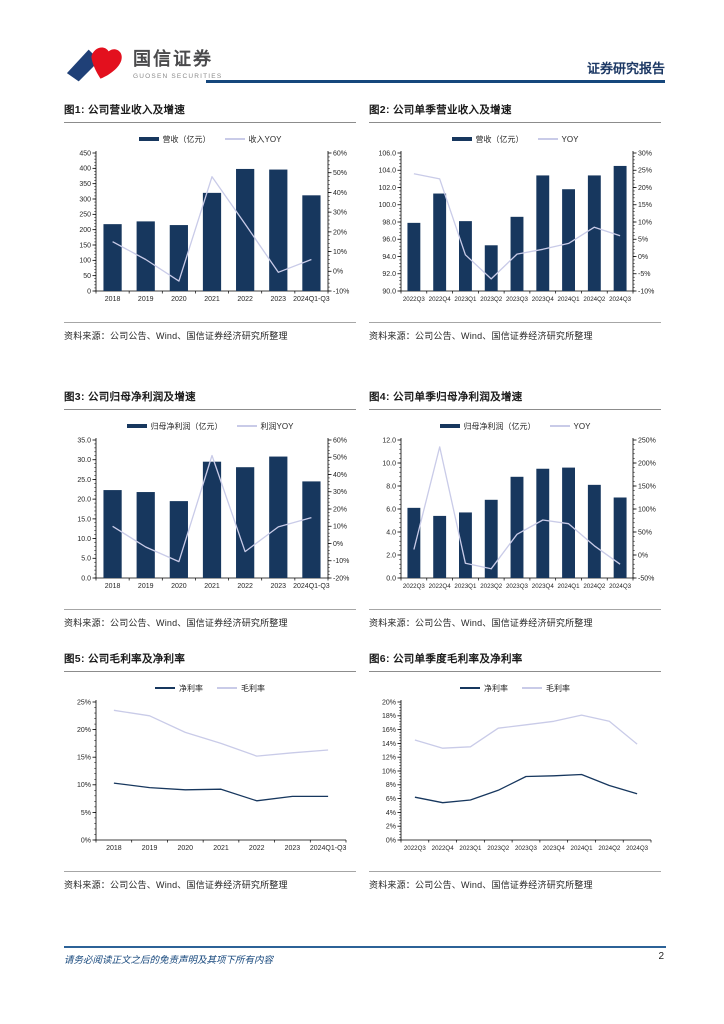 This screenshot has height=1024, width=724. I want to click on svg-text: 15.0, so click(84, 519).